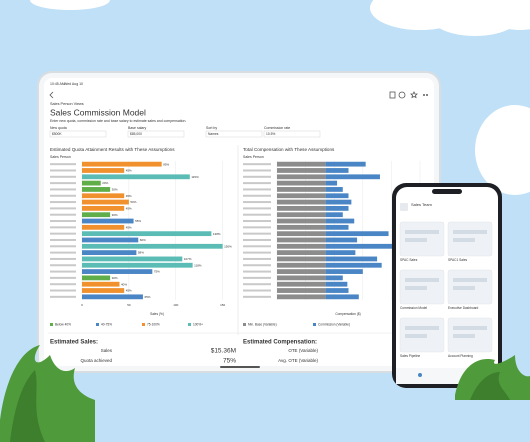 The width and height of the screenshot is (530, 442). What do you see at coordinates (413, 308) in the screenshot?
I see `tile-label: Commission Model` at bounding box center [413, 308].